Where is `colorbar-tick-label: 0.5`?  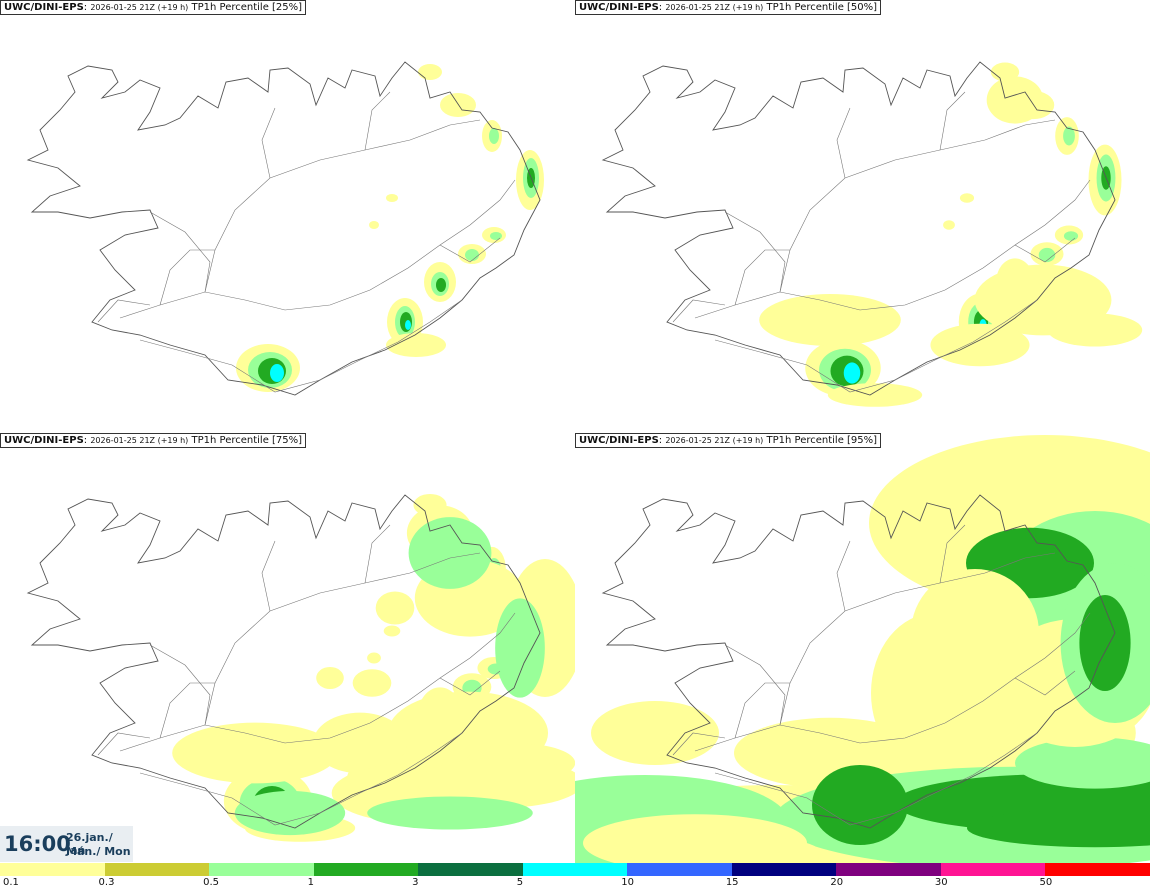
colorbar-tick-label: 0.5 is located at coordinates (211, 882).